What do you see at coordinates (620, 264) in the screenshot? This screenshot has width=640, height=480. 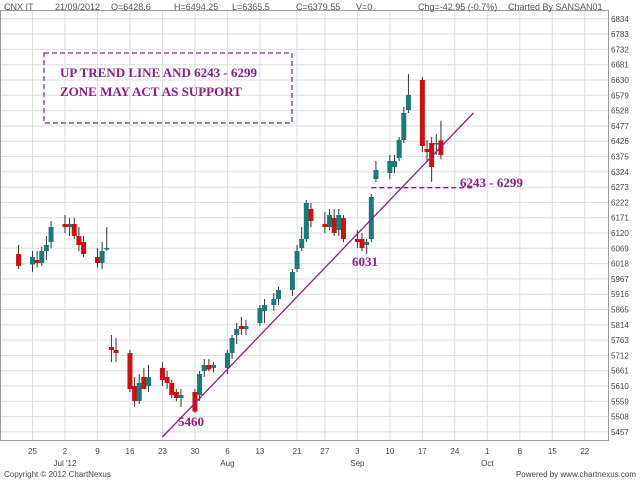 I see `y-tick-label: 6018` at bounding box center [620, 264].